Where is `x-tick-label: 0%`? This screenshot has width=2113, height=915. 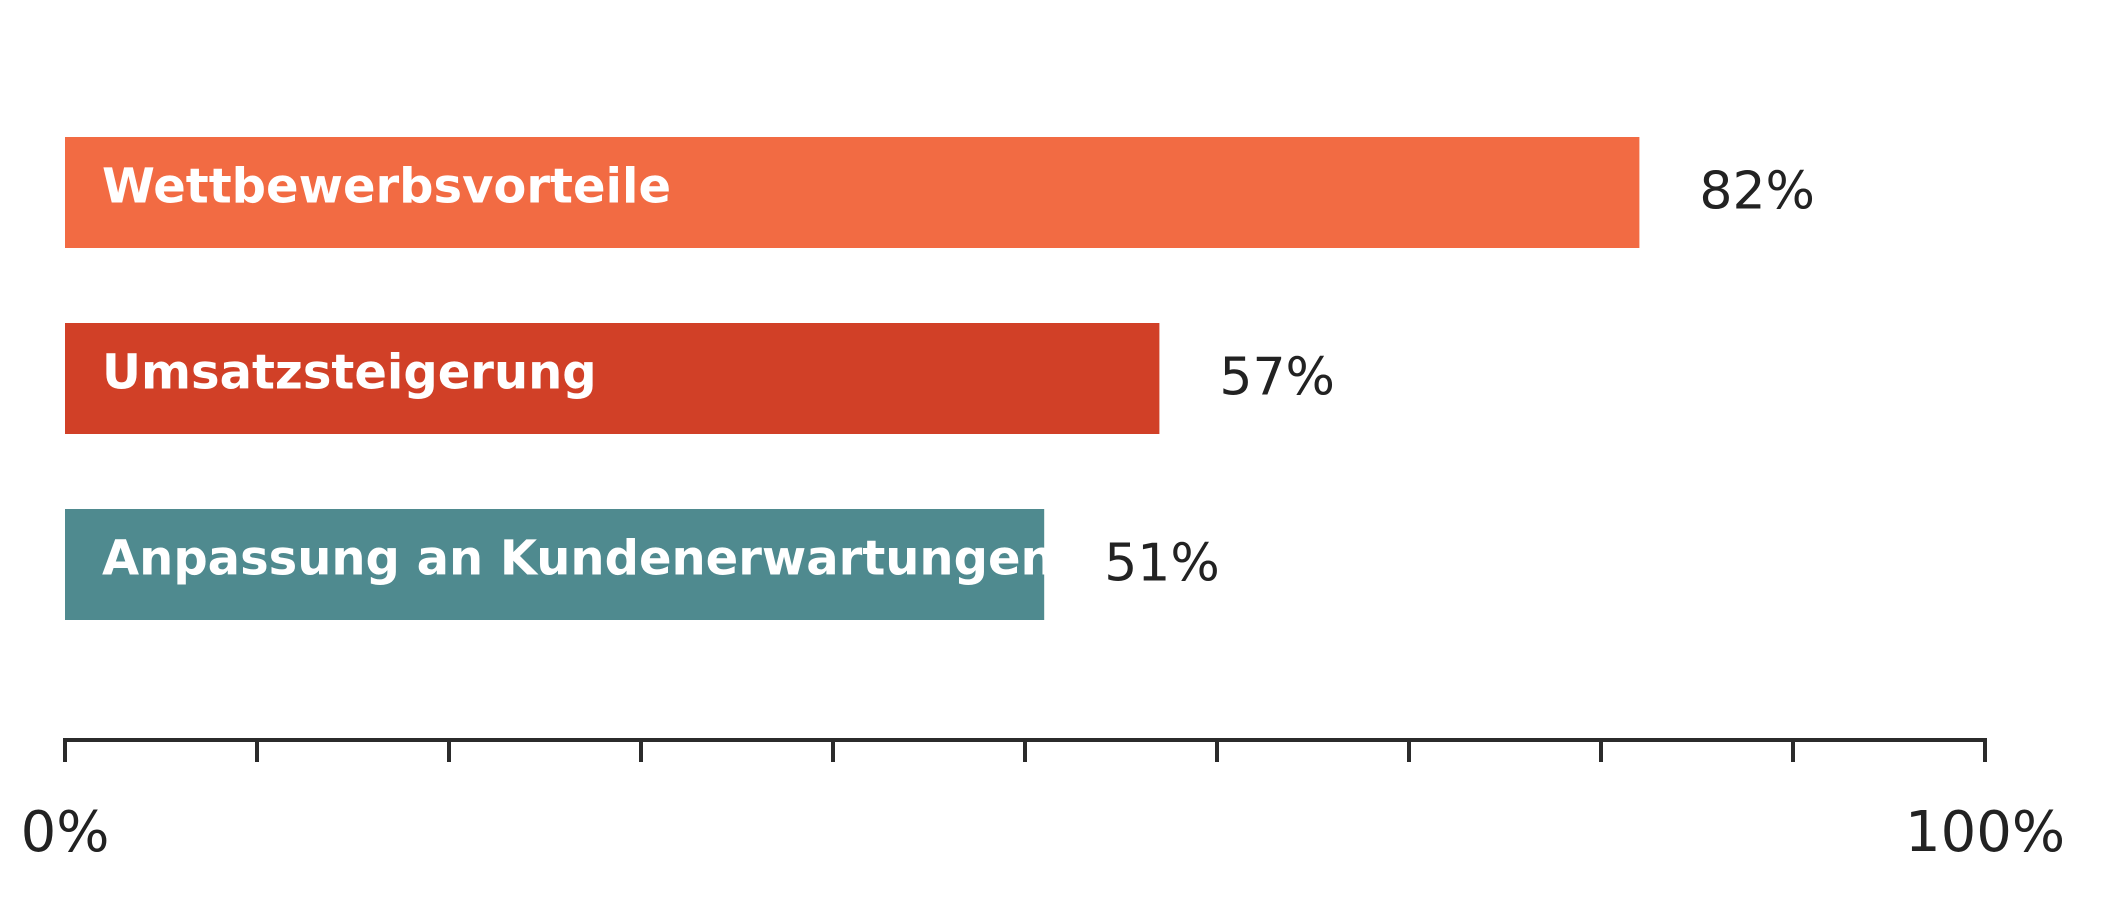
x-tick-label: 0% is located at coordinates (65, 832).